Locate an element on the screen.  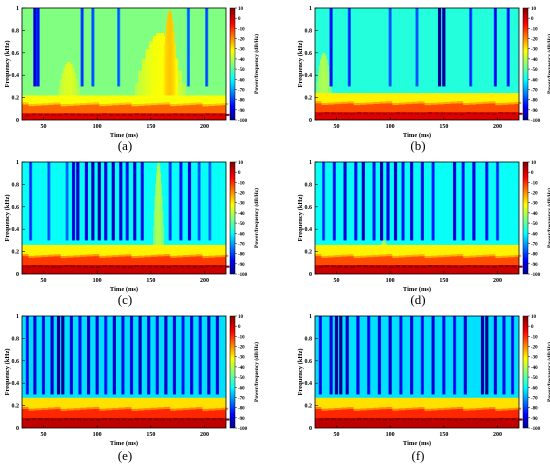
y-tick-label: 0.2 is located at coordinates (16, 407).